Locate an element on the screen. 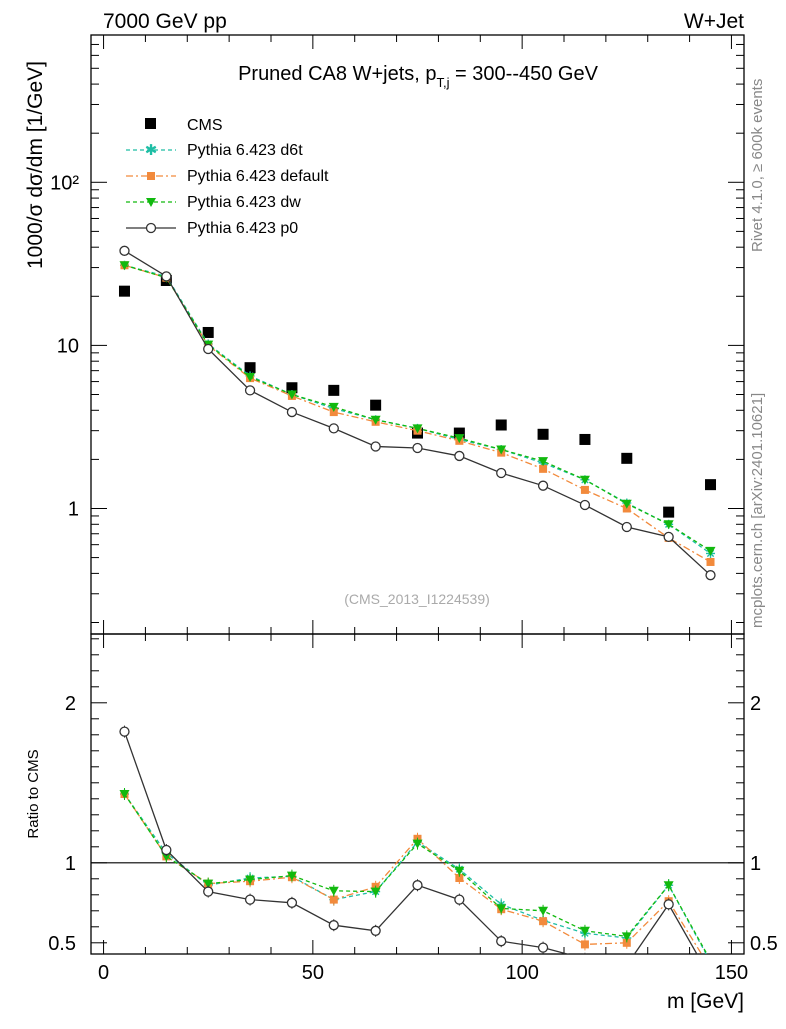 This screenshot has height=1029, width=786. main-plot-title: Pruned CA8 W+jets, pT,j = 300--450 GeV is located at coordinates (418, 76).